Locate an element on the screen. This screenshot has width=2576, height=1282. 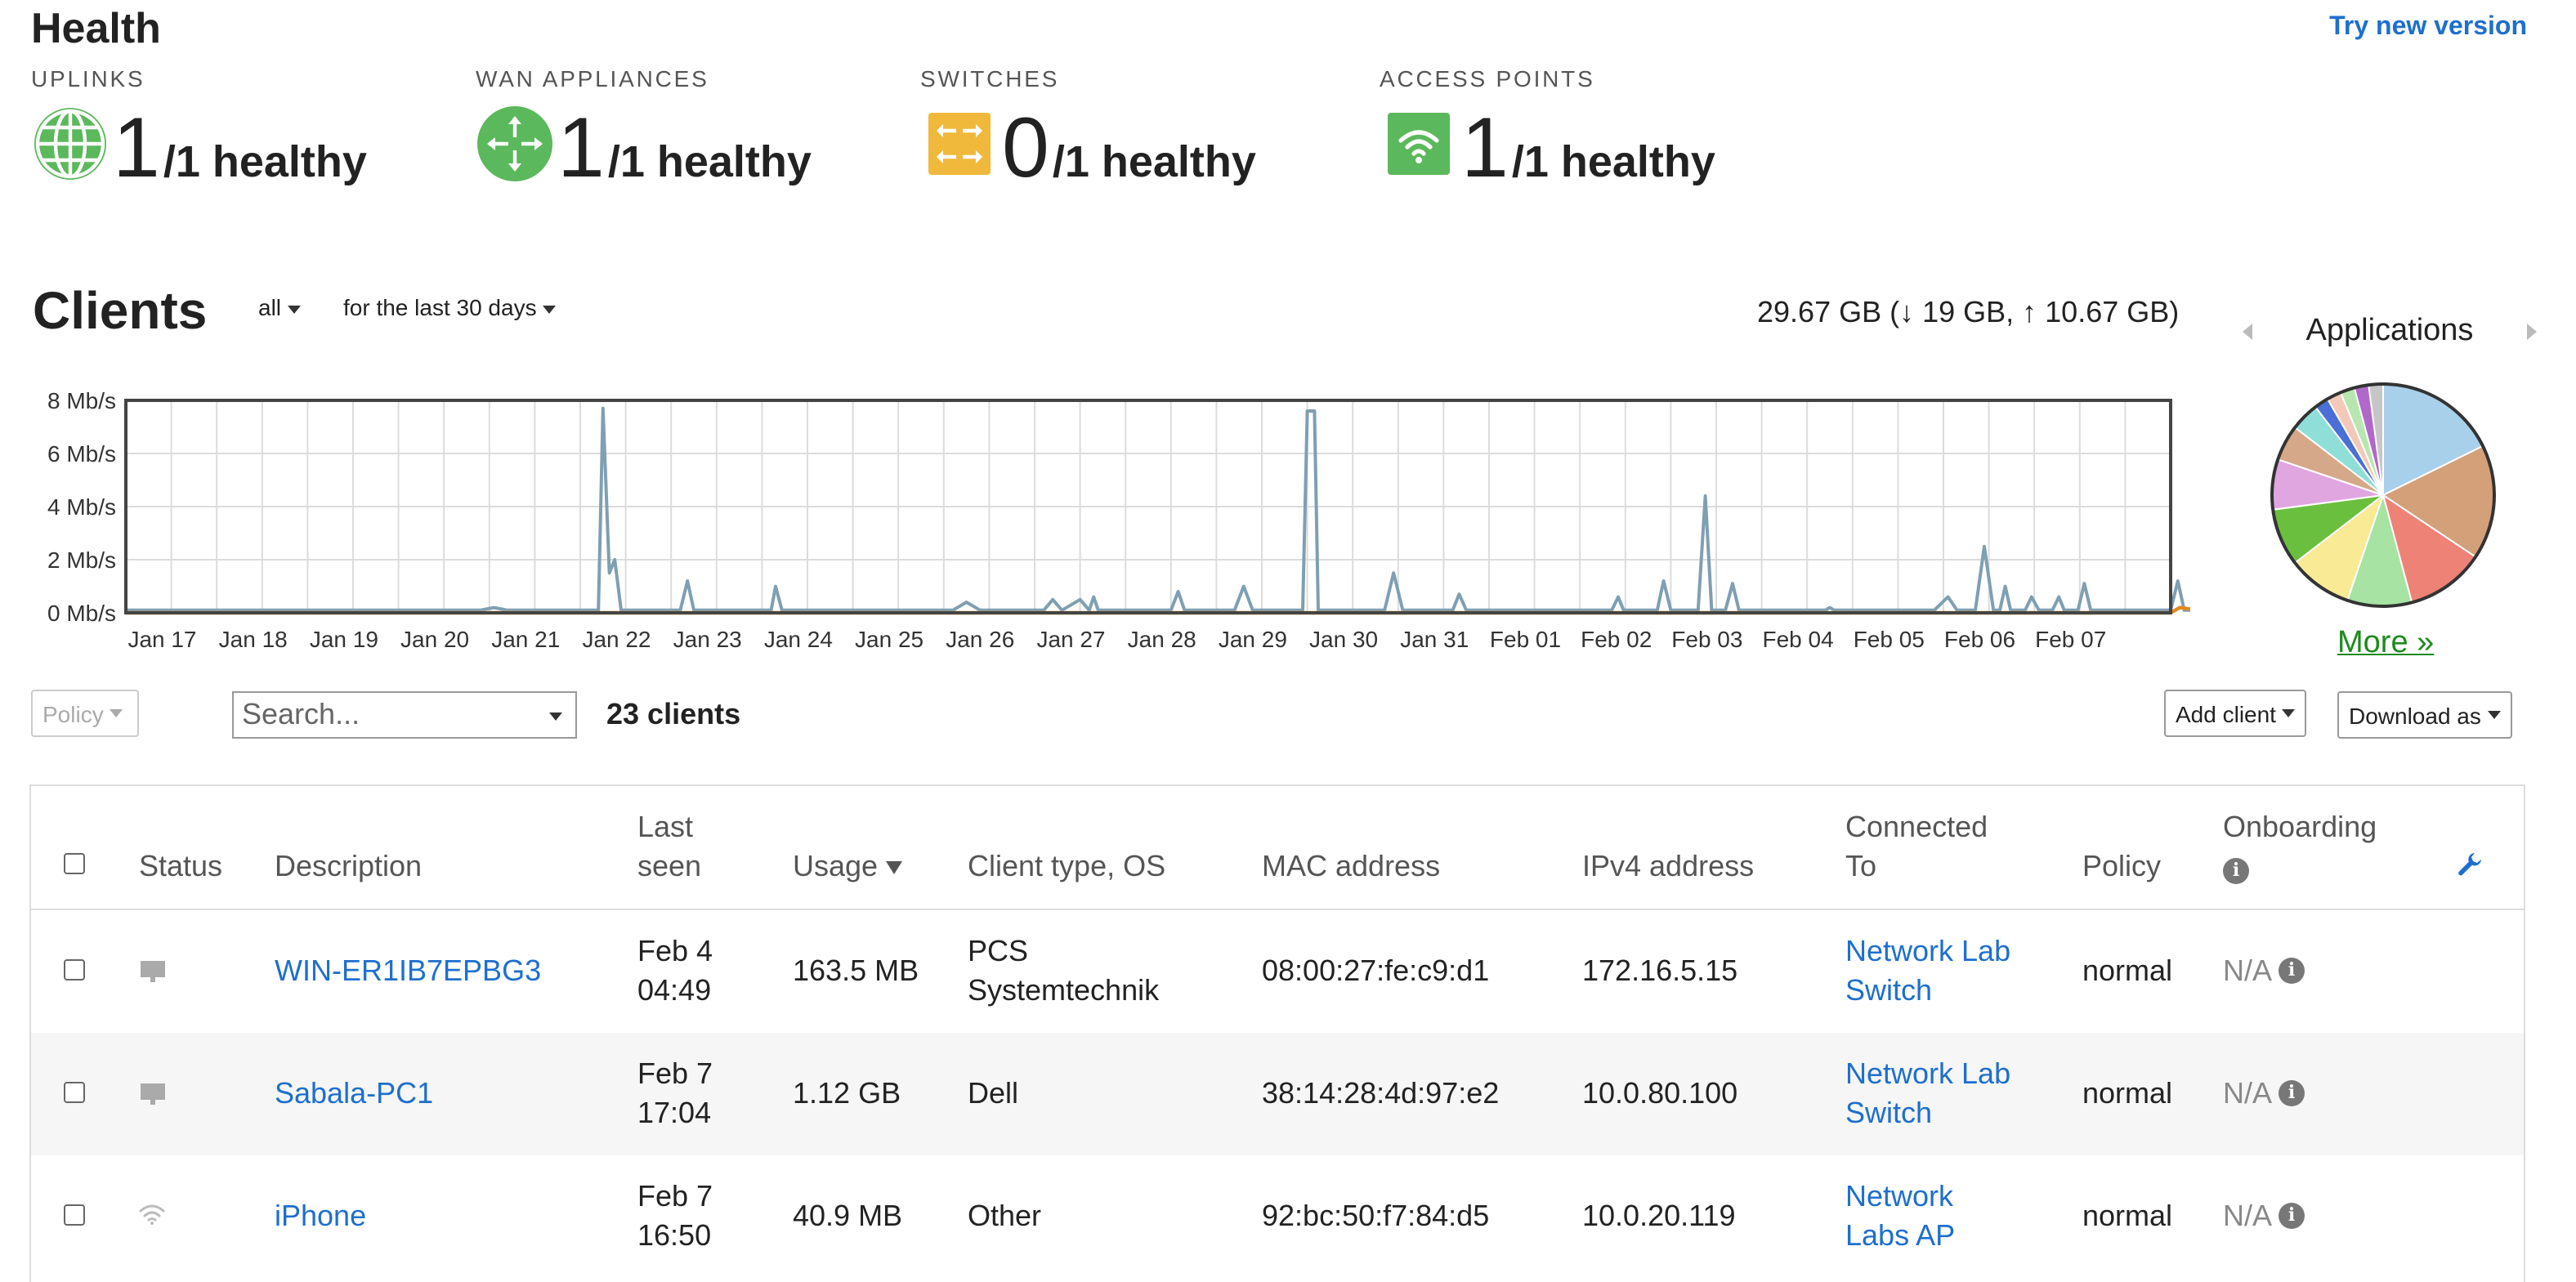
add-client-button: Add client is located at coordinates (2235, 713).